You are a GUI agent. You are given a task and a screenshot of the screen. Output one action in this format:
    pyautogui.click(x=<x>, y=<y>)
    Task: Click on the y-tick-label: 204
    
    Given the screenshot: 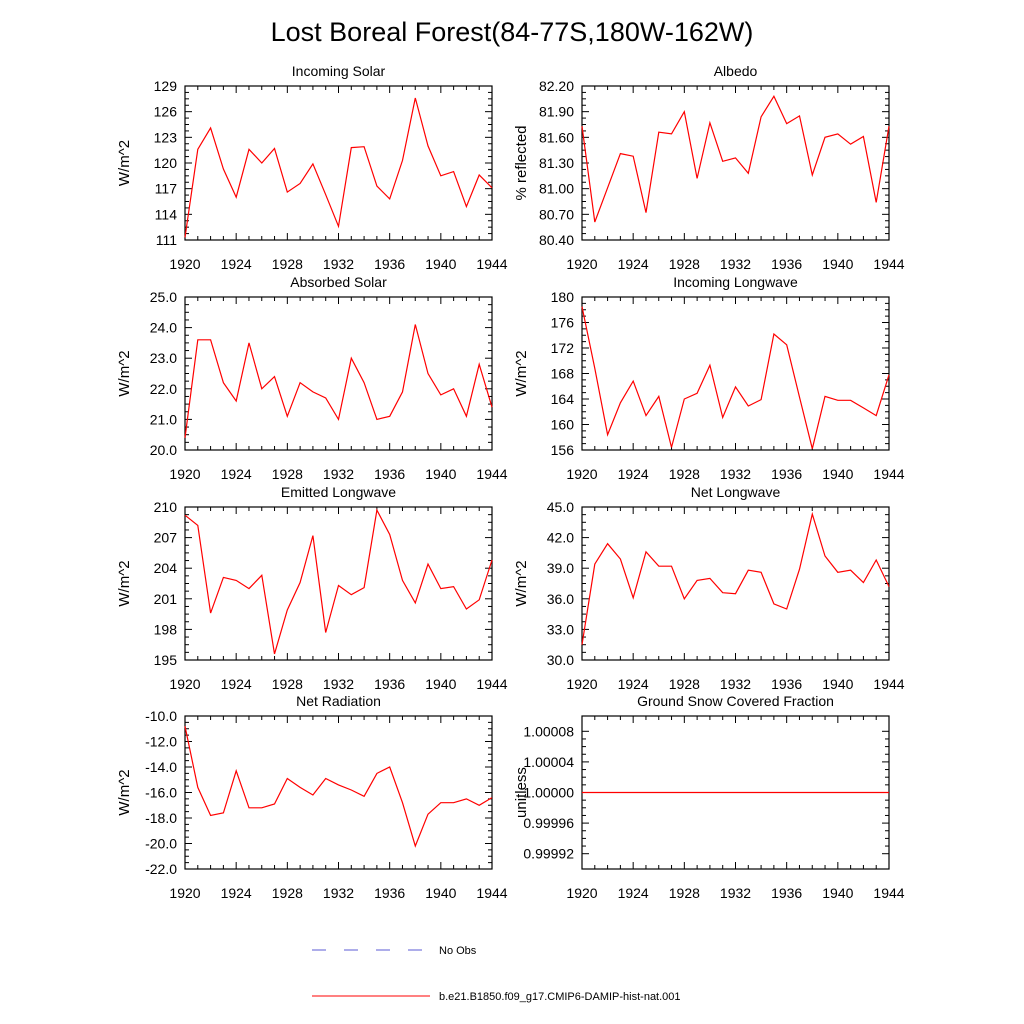 What is the action you would take?
    pyautogui.click(x=166, y=568)
    